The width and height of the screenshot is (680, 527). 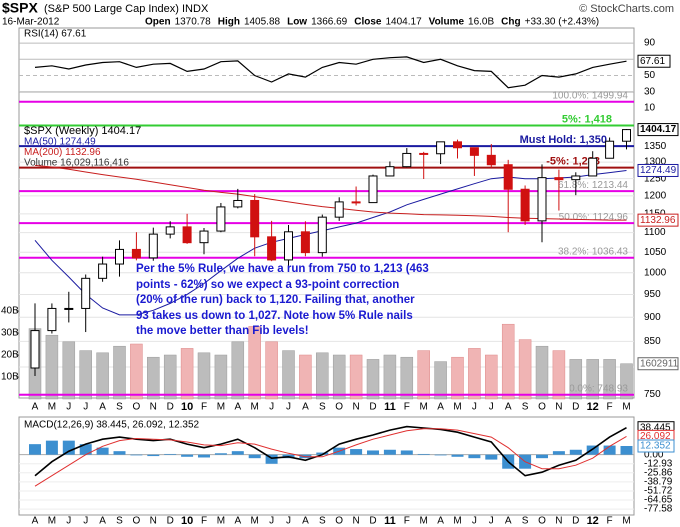 I want to click on legend: RSI(14) 67.61, so click(x=55, y=34).